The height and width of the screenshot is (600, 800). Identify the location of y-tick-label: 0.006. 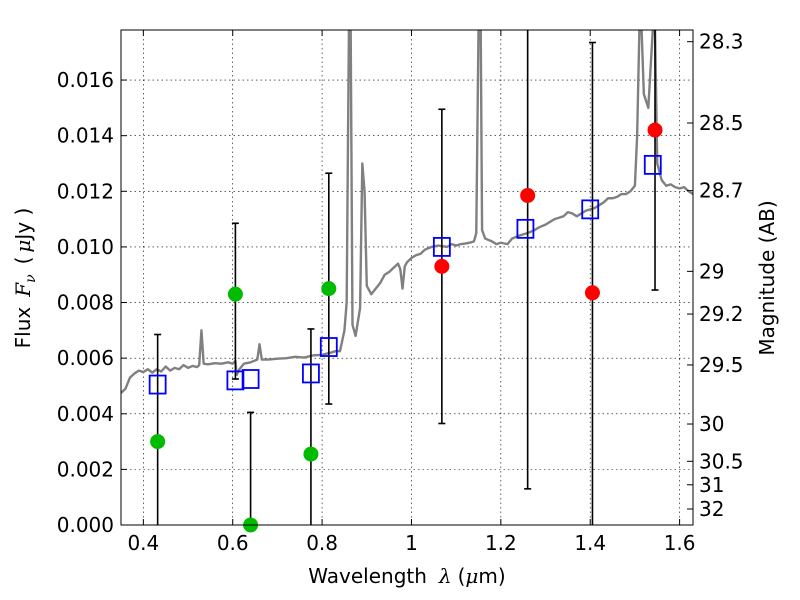
(85, 358).